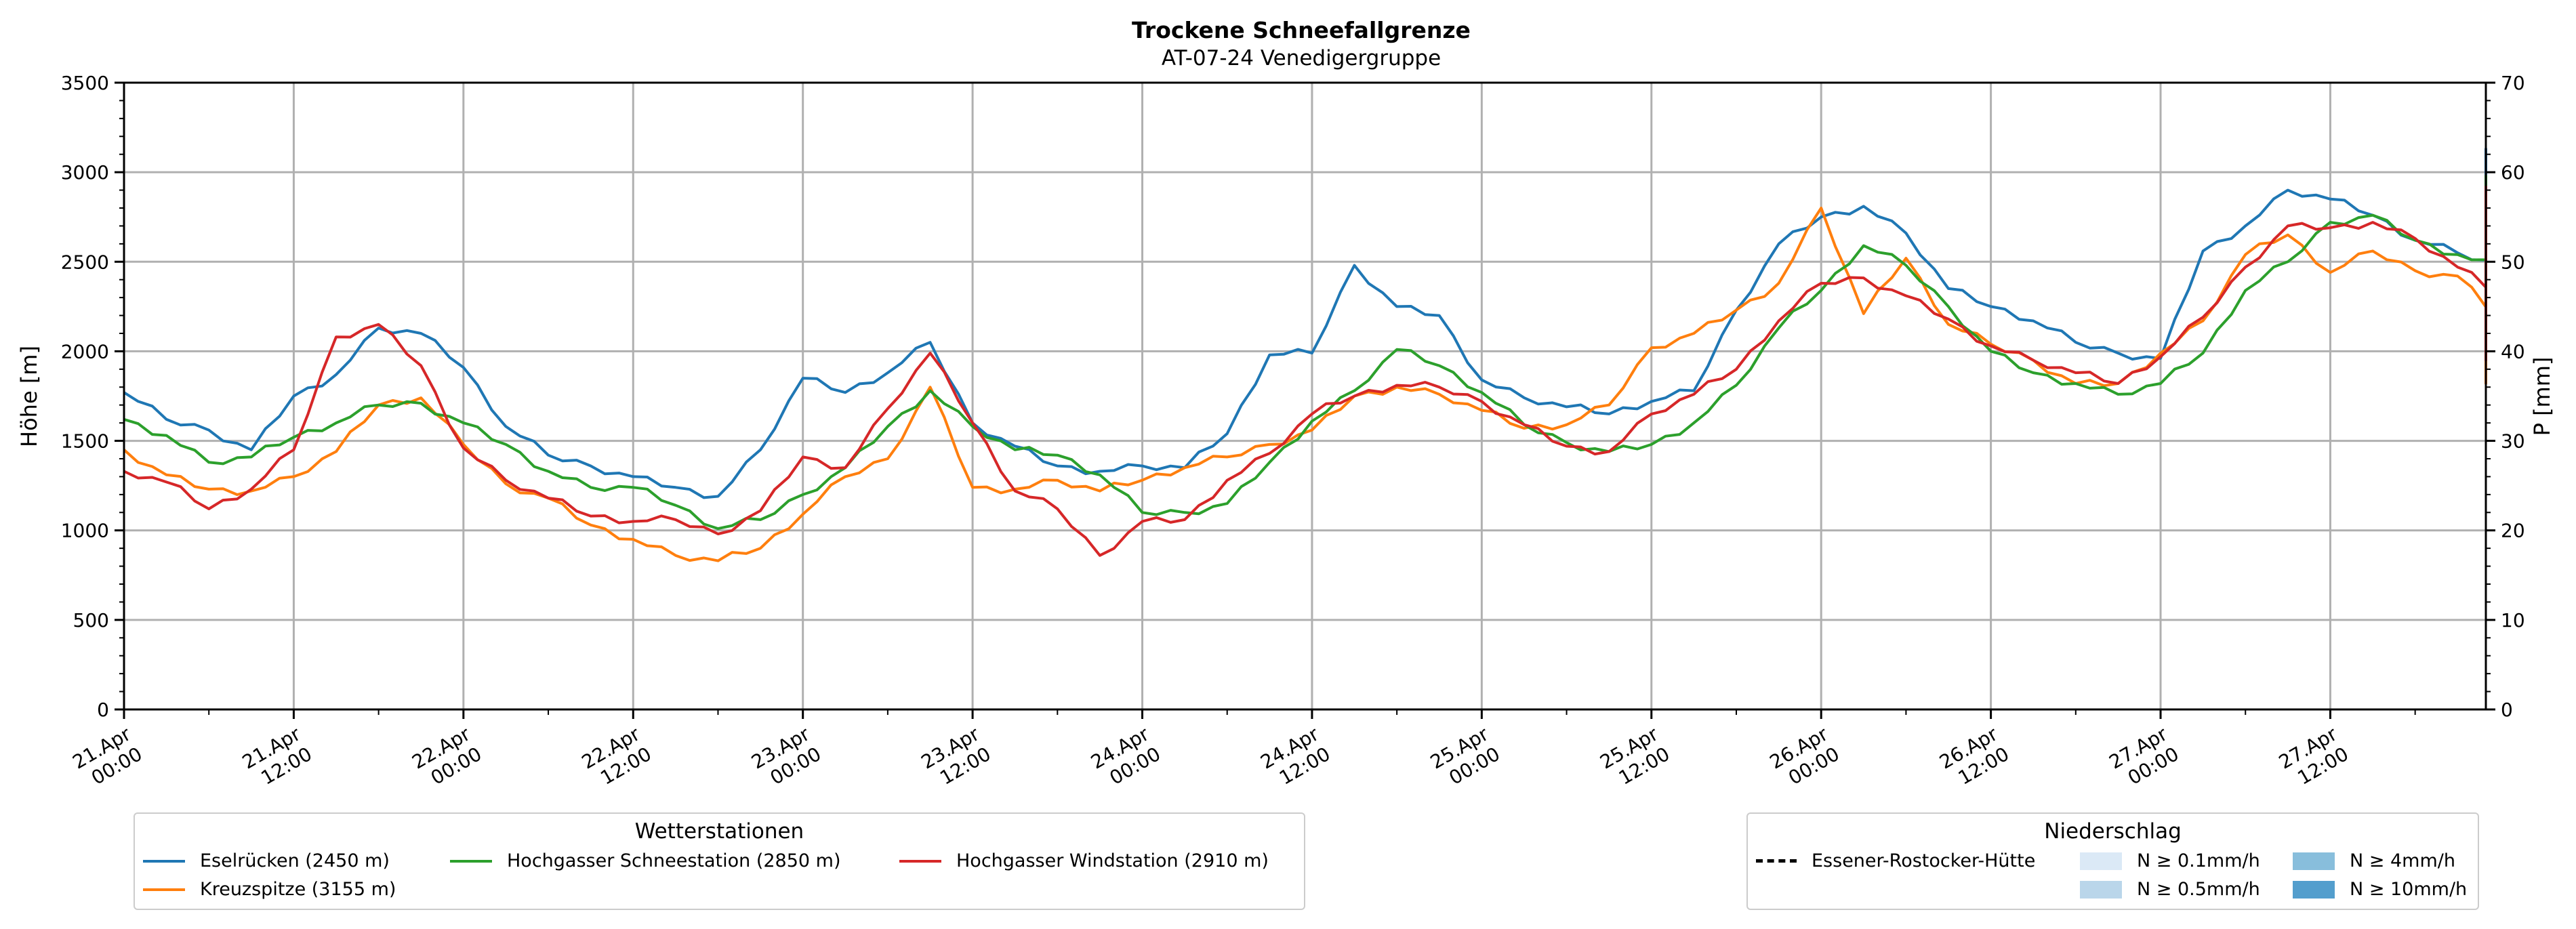 Image resolution: width=2576 pixels, height=929 pixels. What do you see at coordinates (85, 262) in the screenshot?
I see `y-tick-label: 2500` at bounding box center [85, 262].